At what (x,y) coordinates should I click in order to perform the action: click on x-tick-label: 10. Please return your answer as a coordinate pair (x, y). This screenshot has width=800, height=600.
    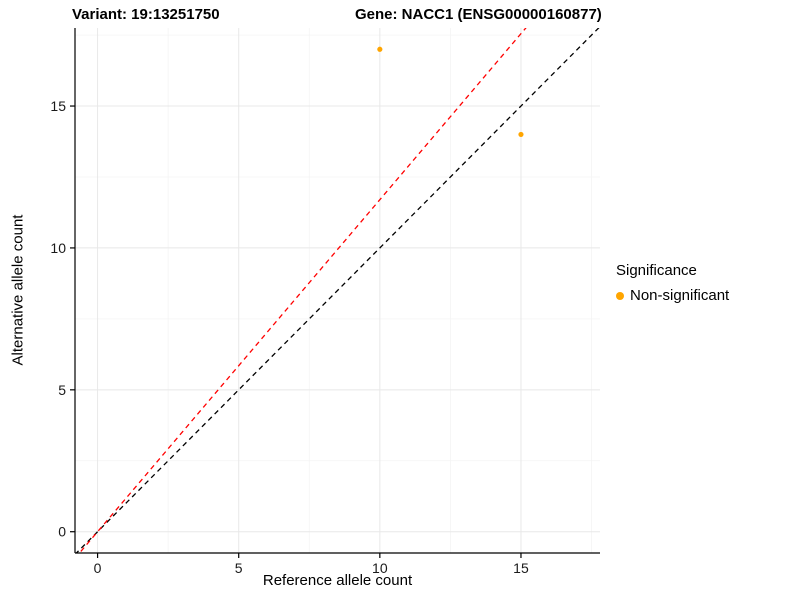
    Looking at the image, I should click on (380, 568).